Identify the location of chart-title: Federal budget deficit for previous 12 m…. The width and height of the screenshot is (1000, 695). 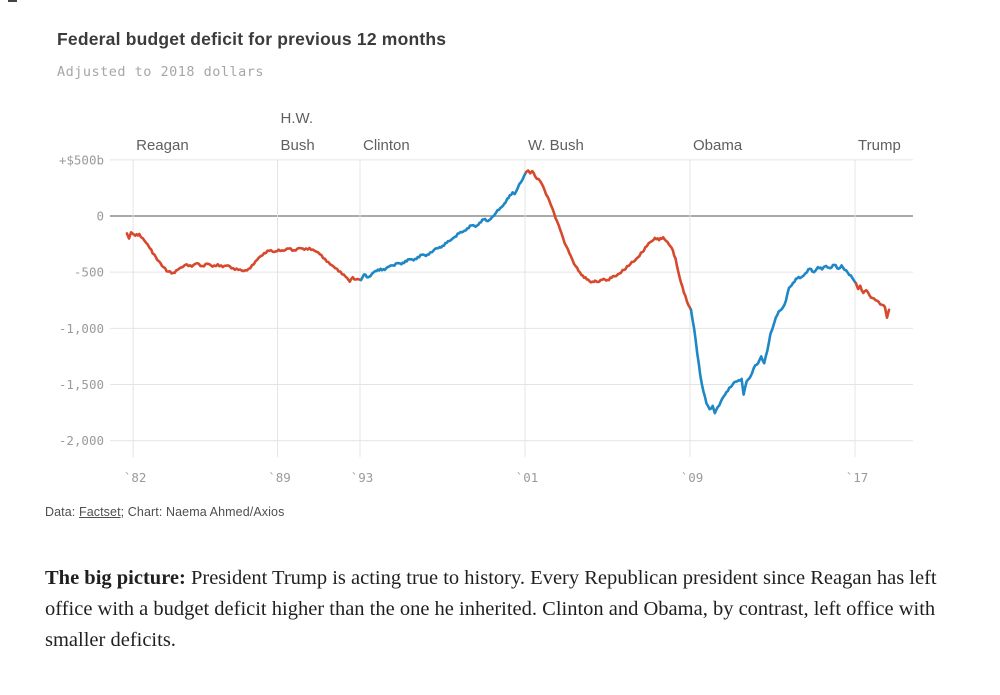
(252, 39).